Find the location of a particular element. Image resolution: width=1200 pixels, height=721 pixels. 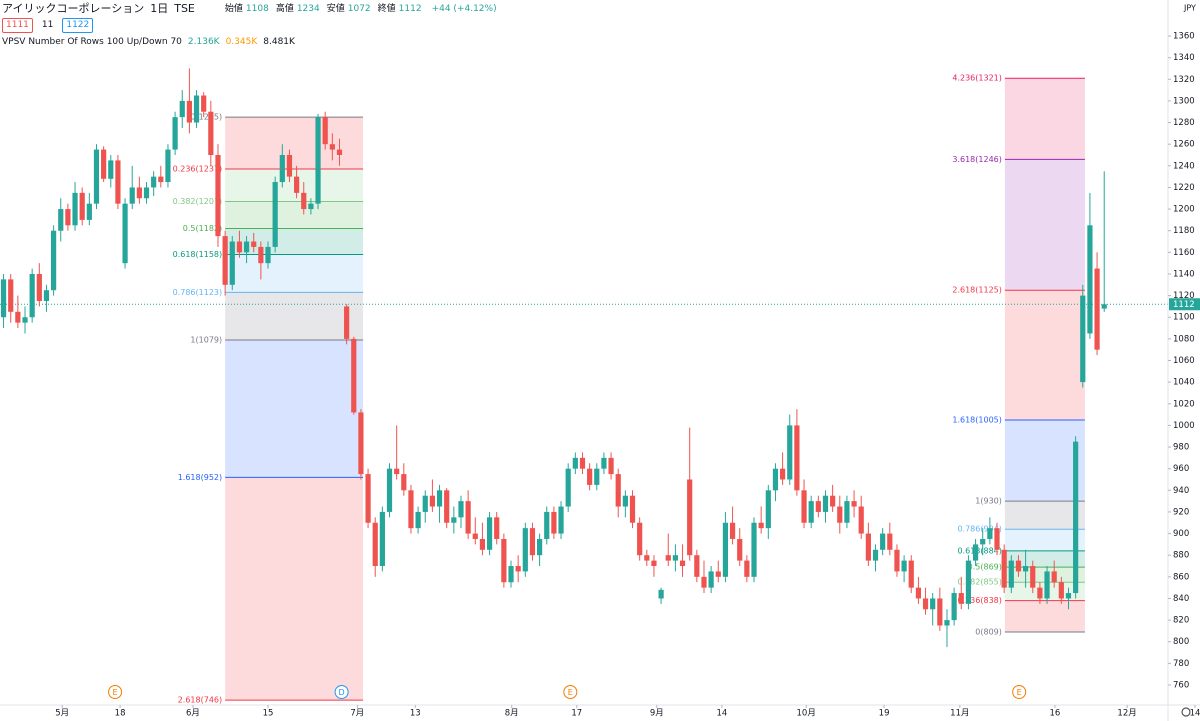

event-label: D is located at coordinates (342, 692).